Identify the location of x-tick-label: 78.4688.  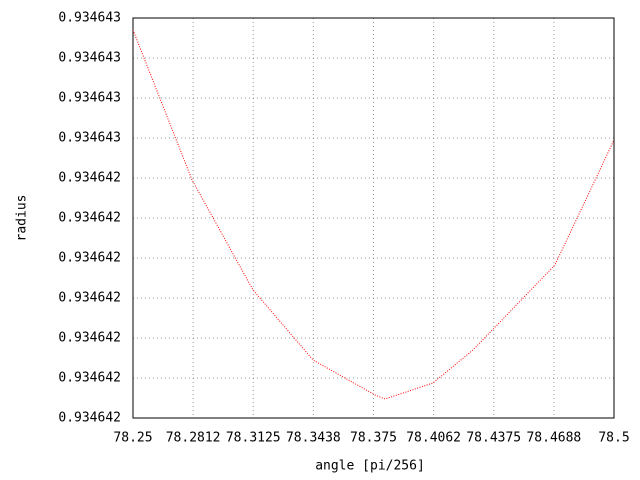
(553, 438).